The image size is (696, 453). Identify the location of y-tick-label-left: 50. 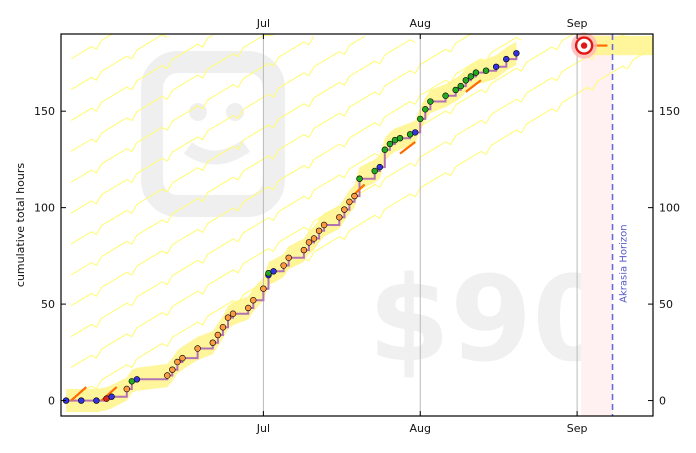
(48, 304).